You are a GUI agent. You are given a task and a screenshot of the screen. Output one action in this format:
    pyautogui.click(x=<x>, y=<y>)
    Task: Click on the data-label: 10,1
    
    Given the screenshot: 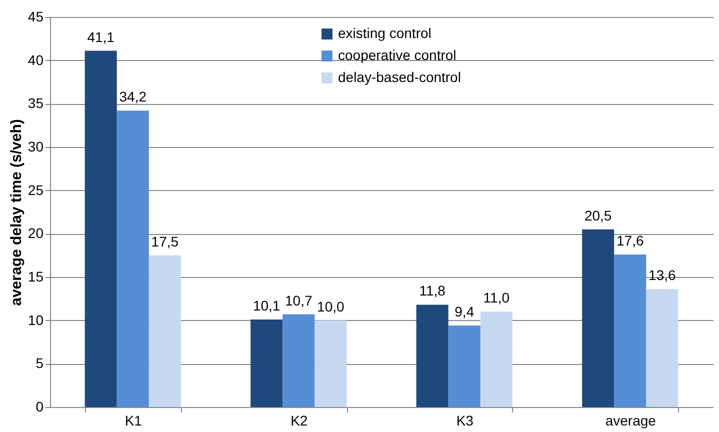 What is the action you would take?
    pyautogui.click(x=266, y=305)
    